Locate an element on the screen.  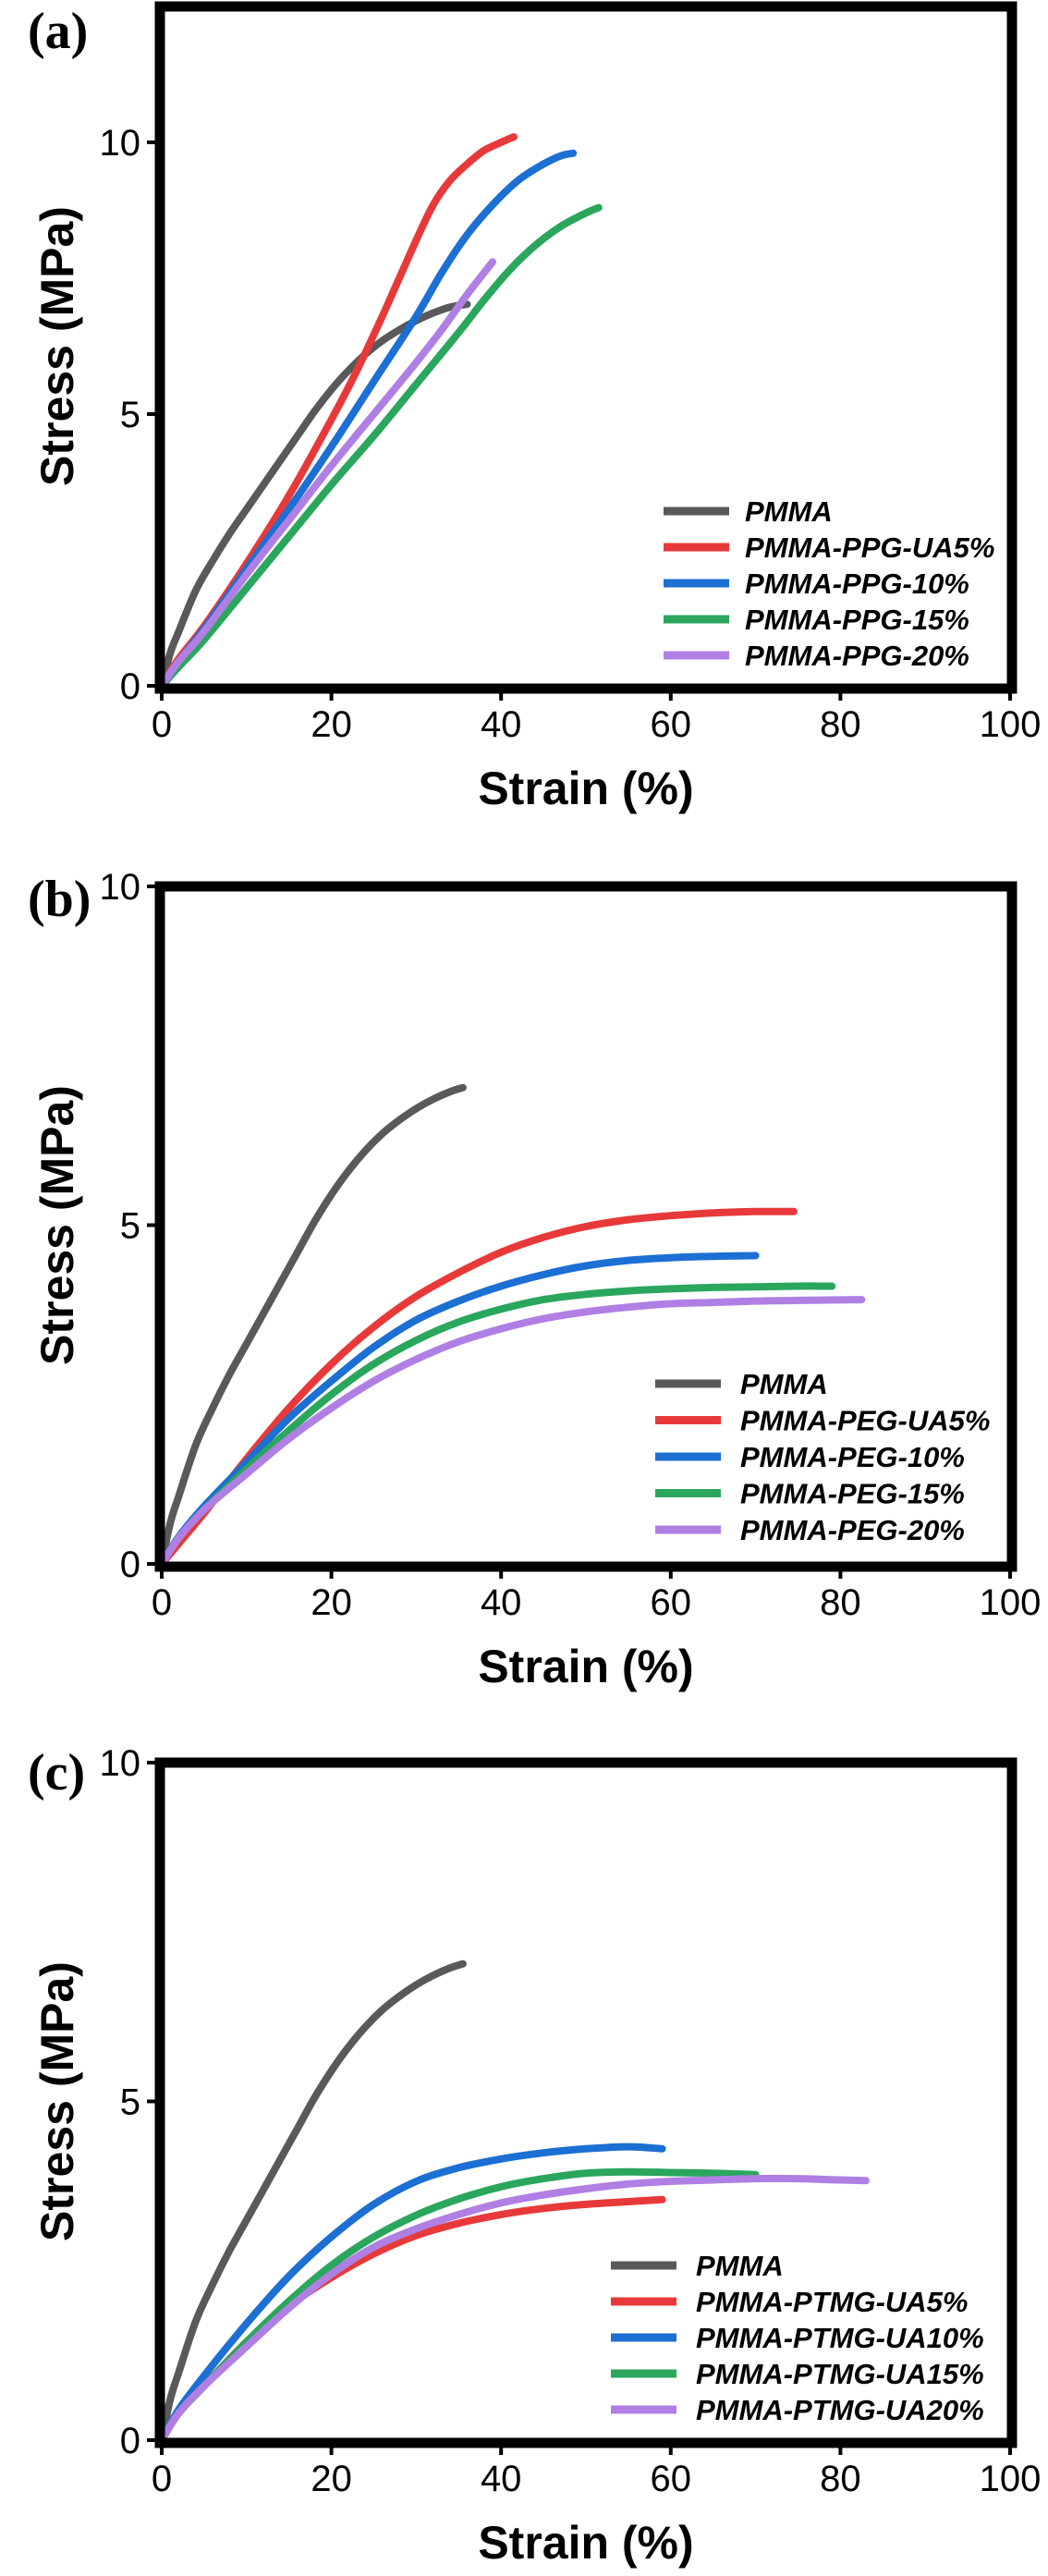
series-line-pmma-ptmg-ua20 is located at coordinates (514, 2309).